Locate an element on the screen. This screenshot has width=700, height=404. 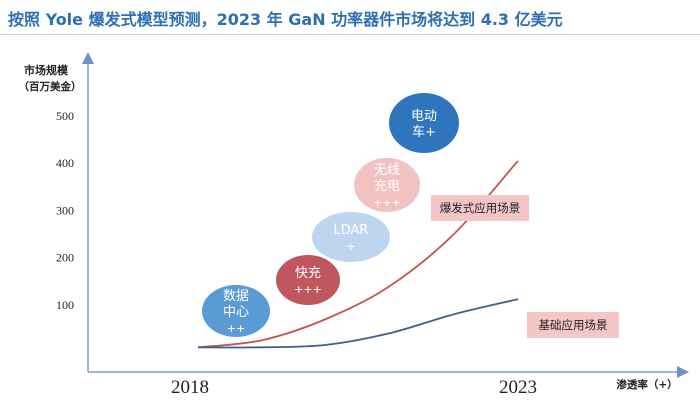
series-label: 基础应用场景 is located at coordinates (573, 325).